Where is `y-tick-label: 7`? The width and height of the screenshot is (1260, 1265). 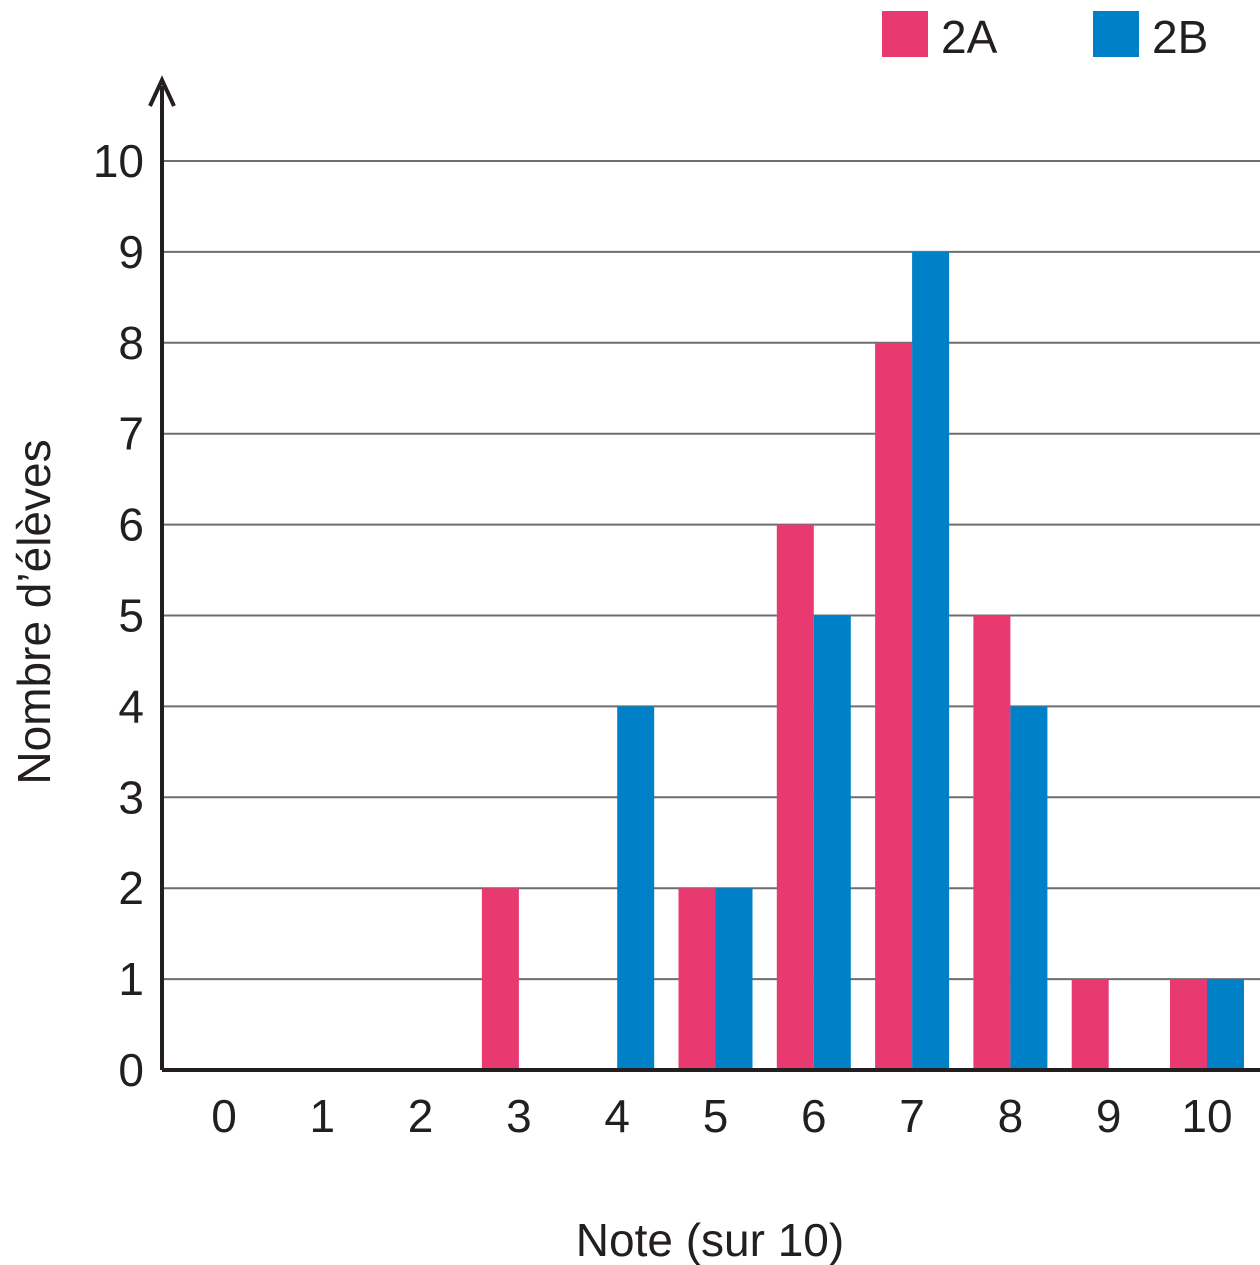 y-tick-label: 7 is located at coordinates (131, 434).